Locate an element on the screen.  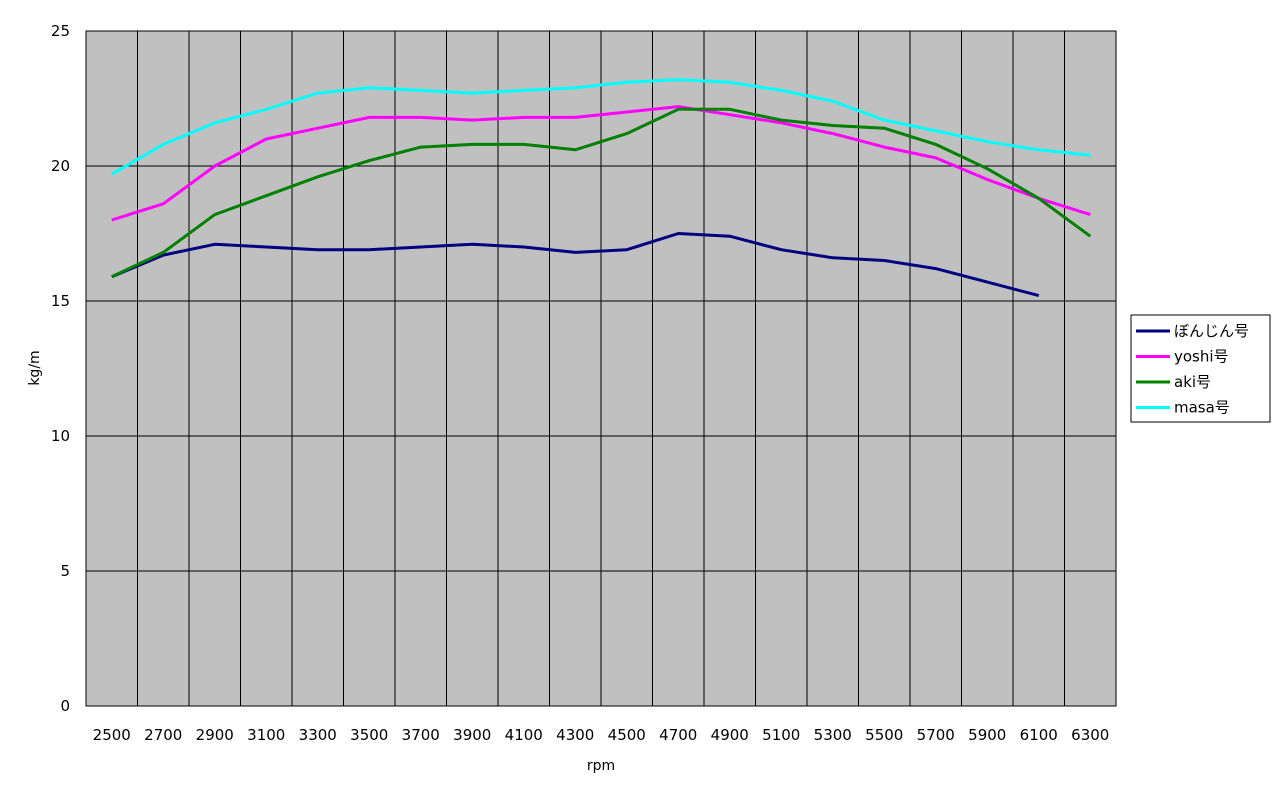
y-tick-label: 20 is located at coordinates (60, 166).